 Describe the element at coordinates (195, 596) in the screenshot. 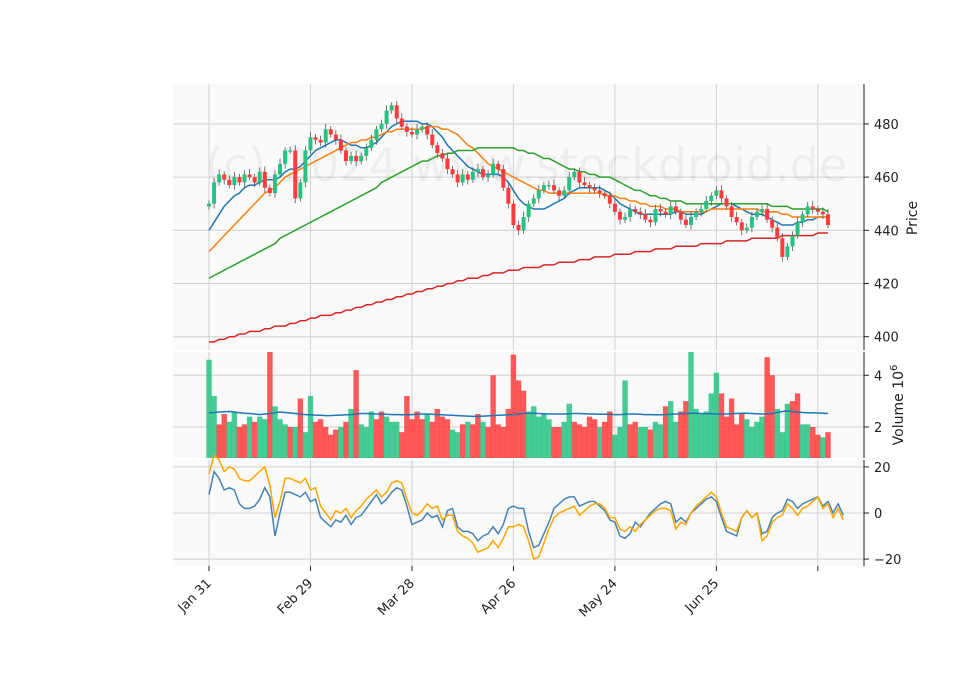

I see `x-tick-label: Jan 31` at that location.